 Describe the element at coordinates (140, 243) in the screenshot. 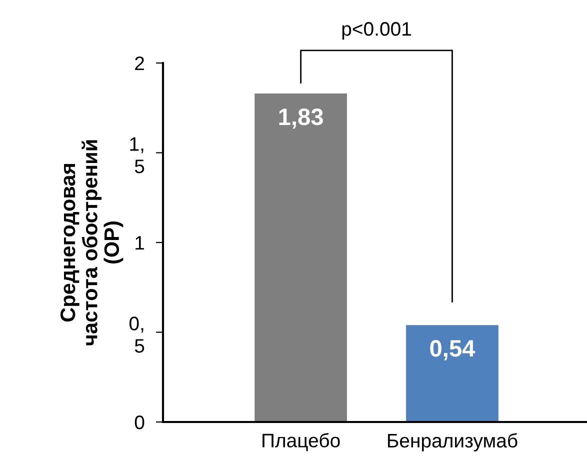

I see `y-tick-label: 1` at that location.